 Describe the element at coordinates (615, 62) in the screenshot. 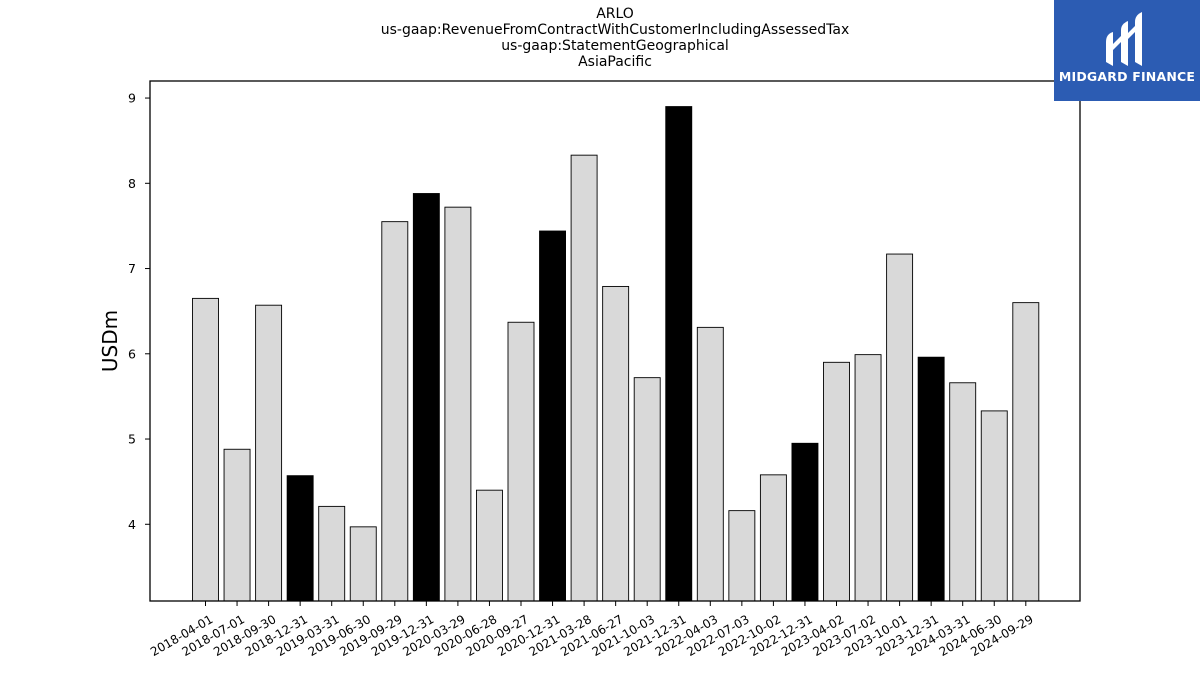

I see `chart-subtitle-3: AsiaPacific` at that location.